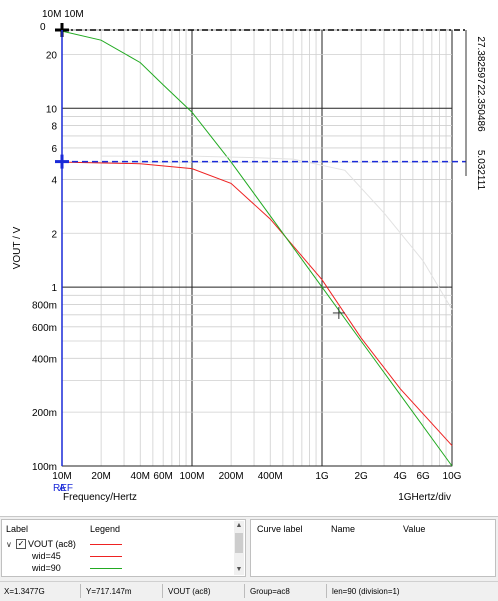 This screenshot has height=601, width=498. I want to click on y-tick-label: 2, so click(54, 234).